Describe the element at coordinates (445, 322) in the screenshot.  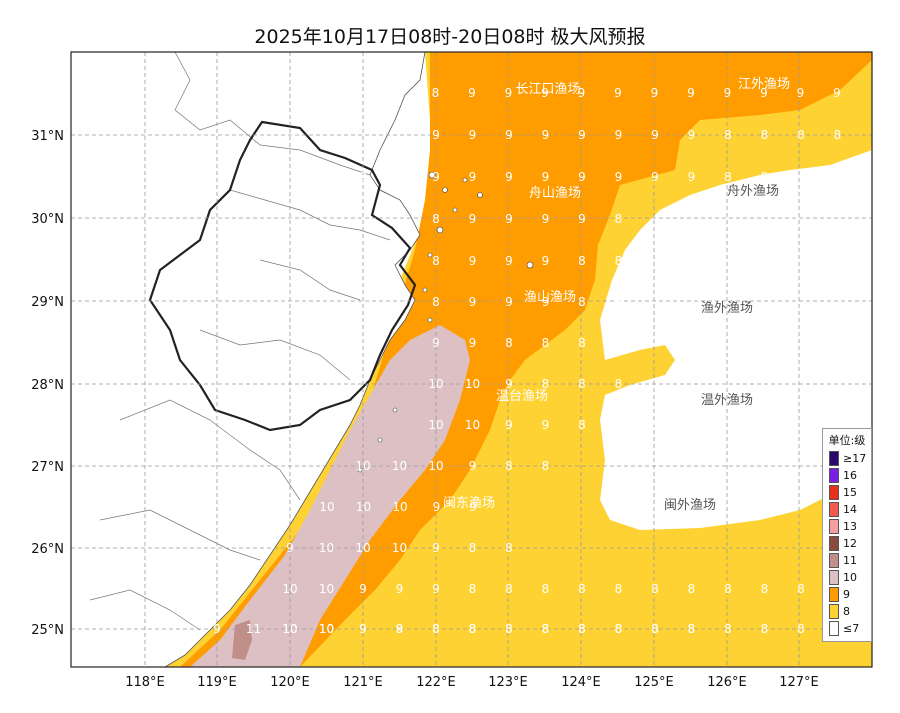
I see `islands` at that location.